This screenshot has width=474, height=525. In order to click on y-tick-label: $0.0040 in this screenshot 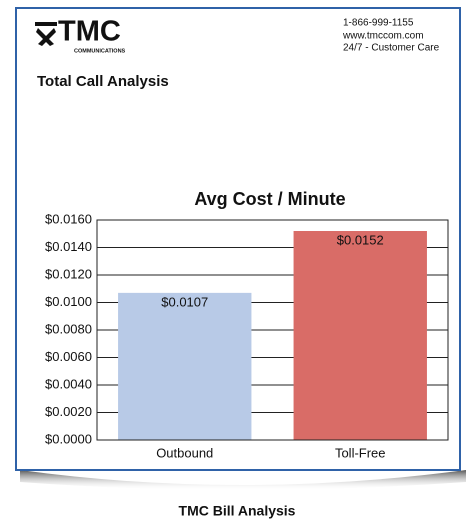, I will do `click(68, 383)`.